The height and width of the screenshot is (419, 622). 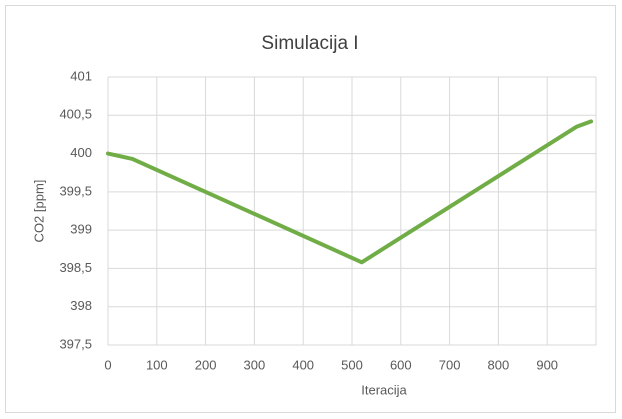 I want to click on chart-title: Simulacija I, so click(x=309, y=43).